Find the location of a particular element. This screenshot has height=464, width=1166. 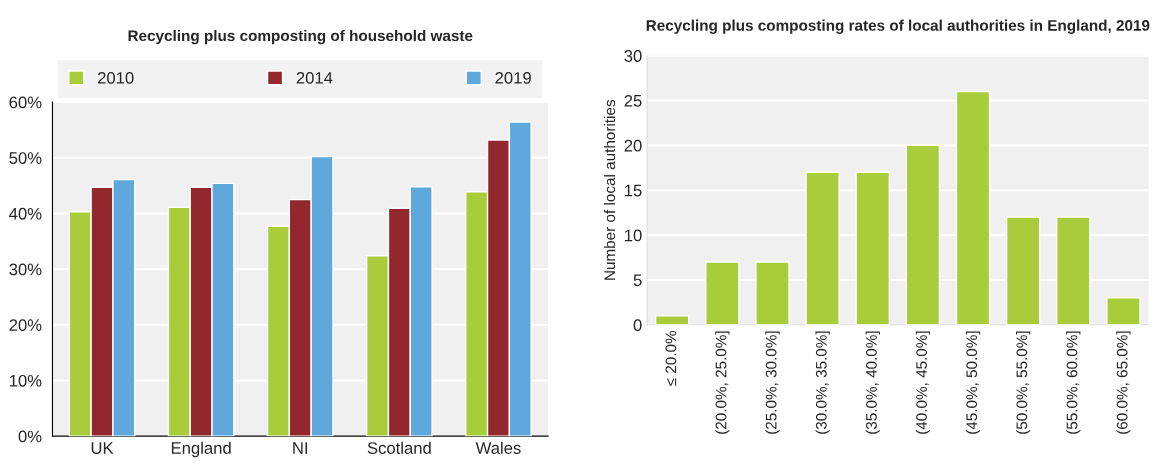

x-tick-label: (50.0%, 55.0%] is located at coordinates (1023, 382).